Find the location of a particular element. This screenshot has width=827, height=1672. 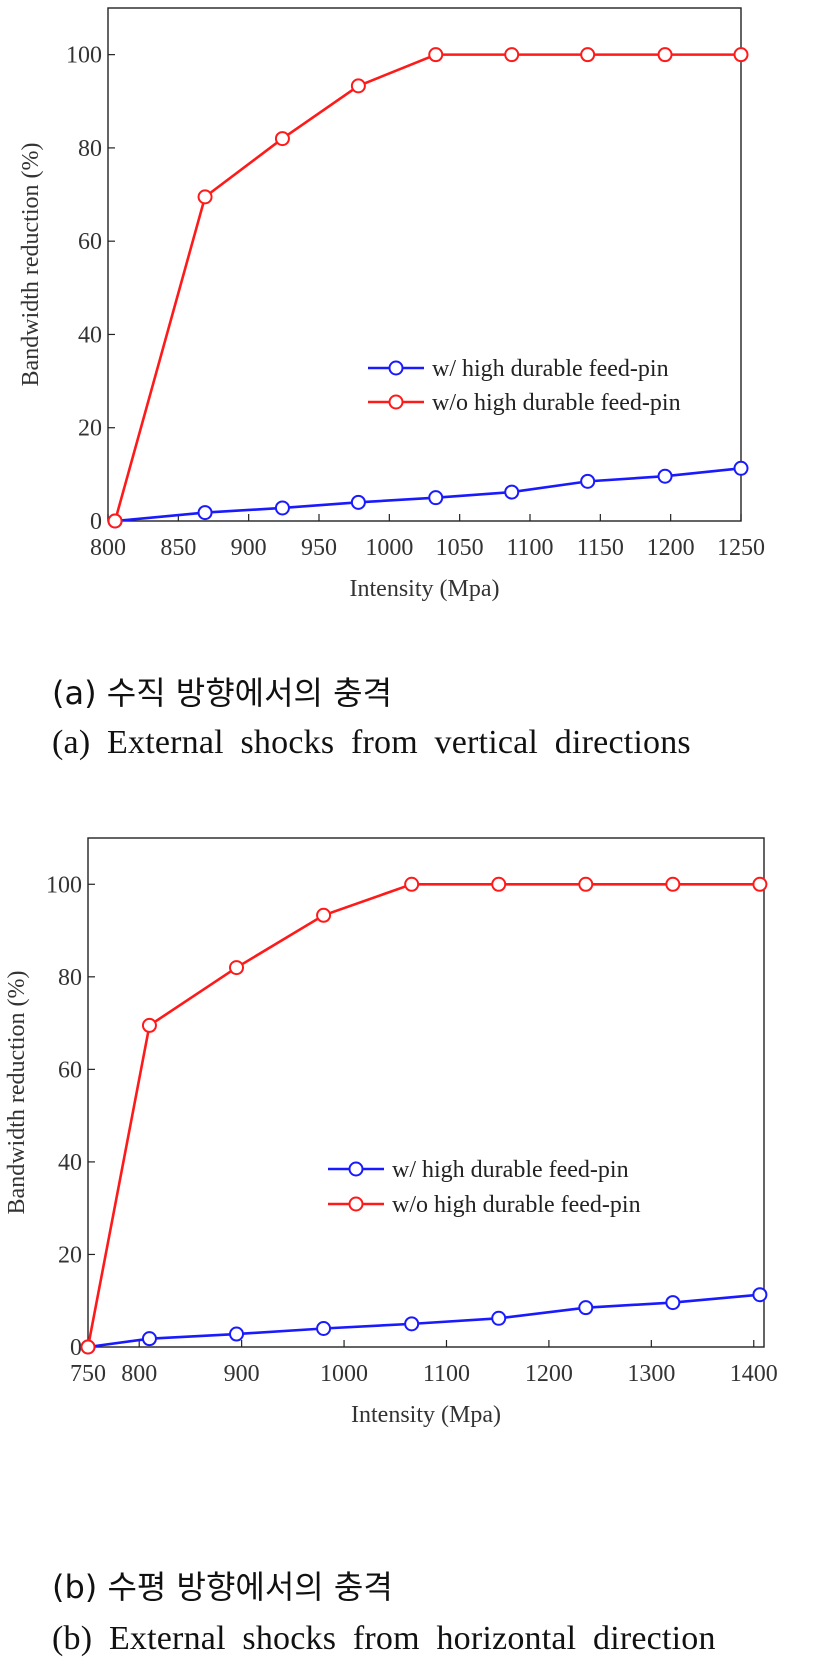

x-tick-label: 1250 is located at coordinates (741, 548).